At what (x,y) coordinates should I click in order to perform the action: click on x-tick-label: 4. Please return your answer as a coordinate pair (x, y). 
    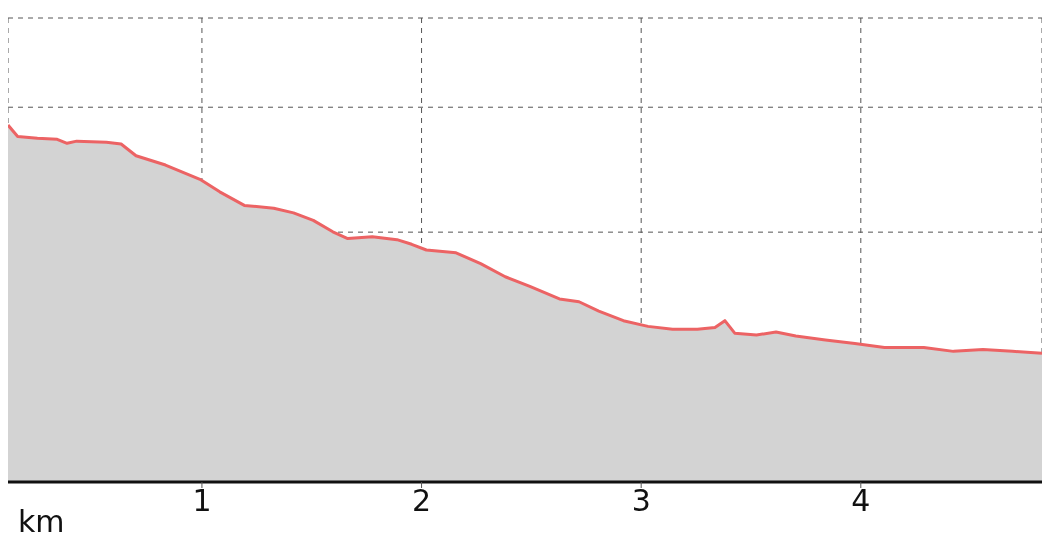
    Looking at the image, I should click on (861, 501).